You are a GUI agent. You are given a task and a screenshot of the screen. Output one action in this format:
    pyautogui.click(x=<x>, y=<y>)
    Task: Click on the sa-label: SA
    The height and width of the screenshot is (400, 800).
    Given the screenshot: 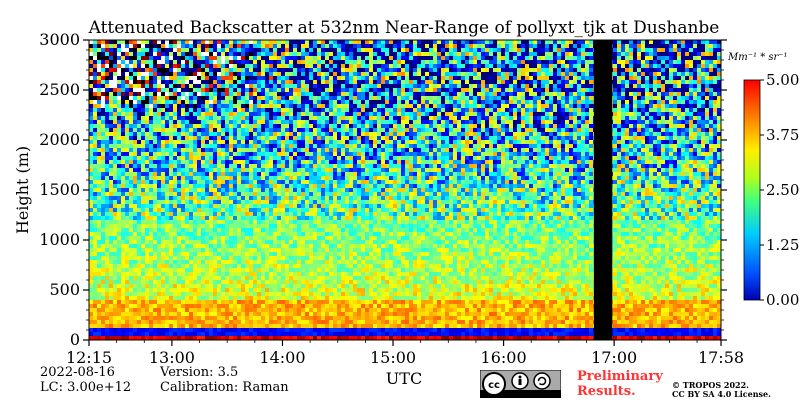 What is the action you would take?
    pyautogui.click(x=542, y=394)
    